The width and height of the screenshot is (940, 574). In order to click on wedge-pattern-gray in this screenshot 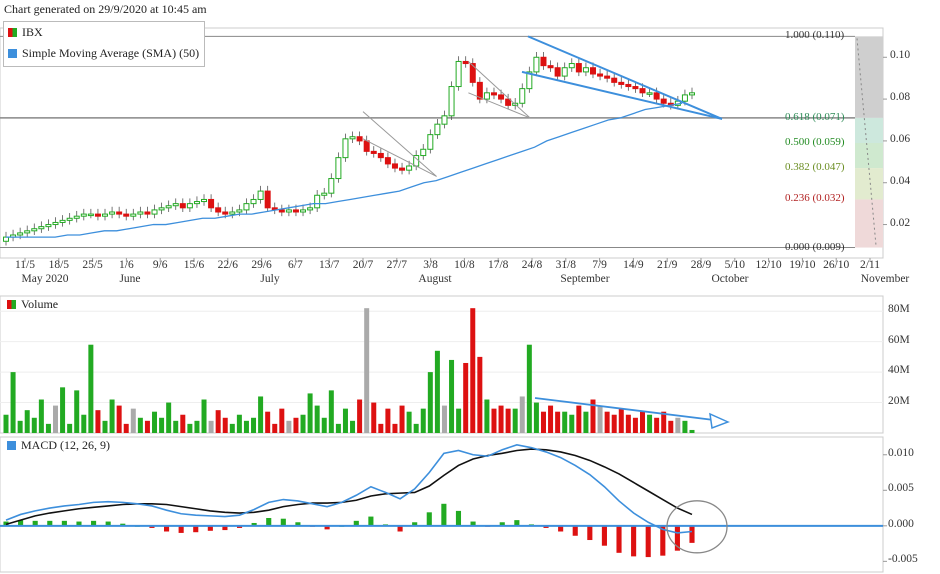, I will do `click(499, 90)`.